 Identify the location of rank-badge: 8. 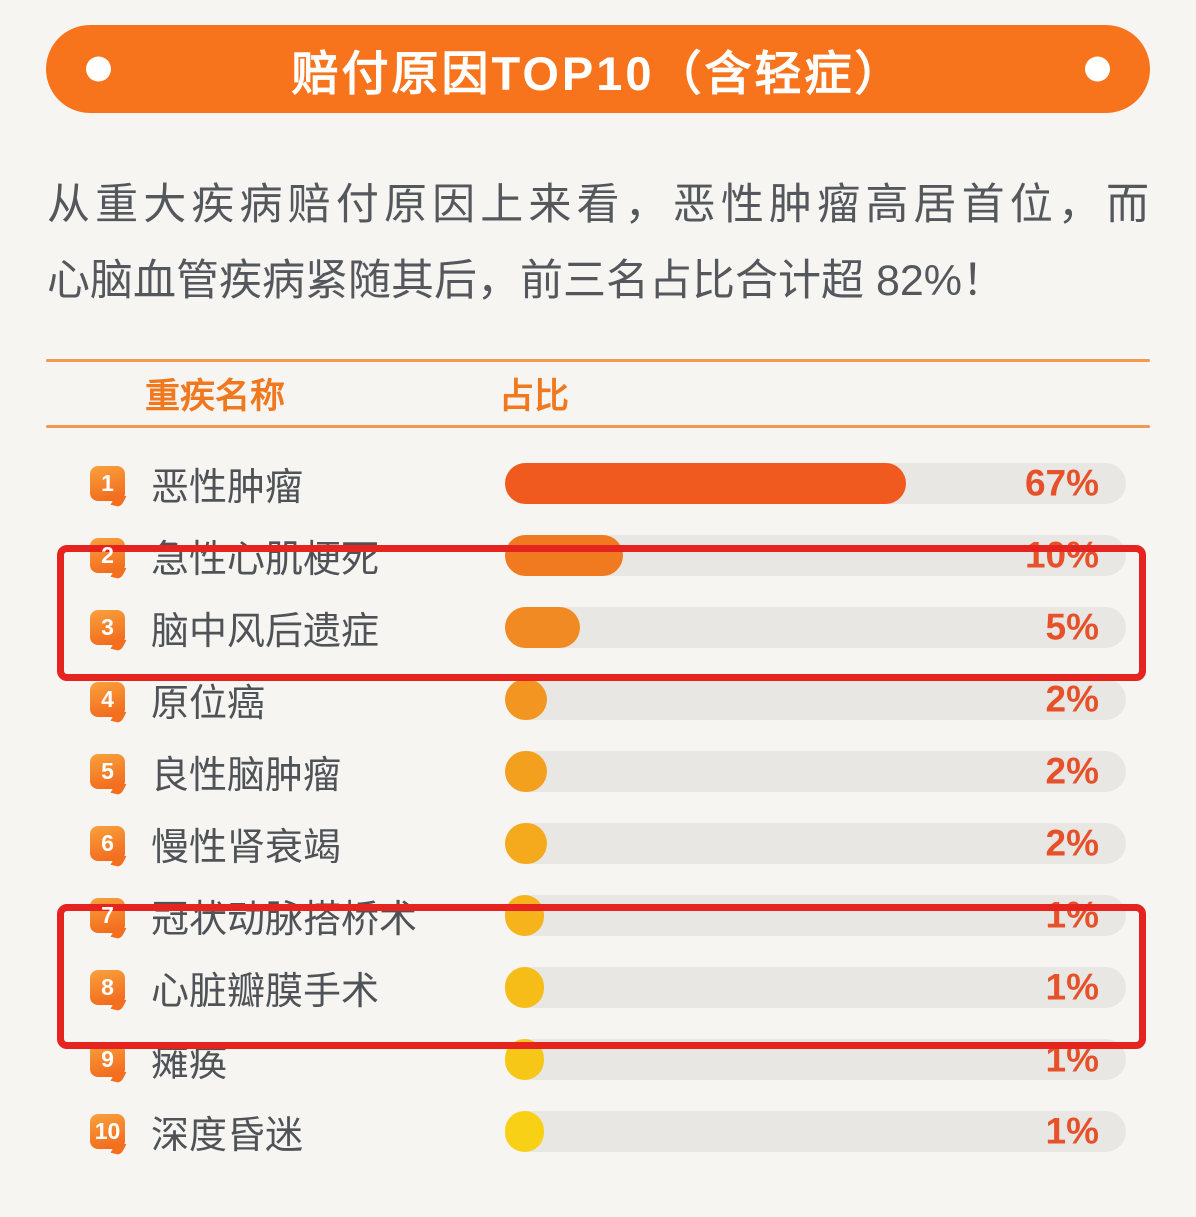
(107, 987).